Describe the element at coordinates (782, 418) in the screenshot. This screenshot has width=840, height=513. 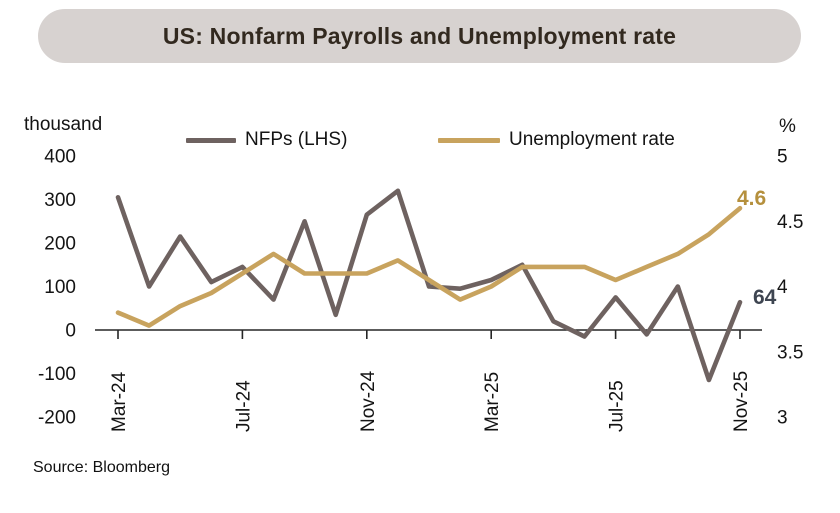
I see `right-axis-tick-label: 3` at that location.